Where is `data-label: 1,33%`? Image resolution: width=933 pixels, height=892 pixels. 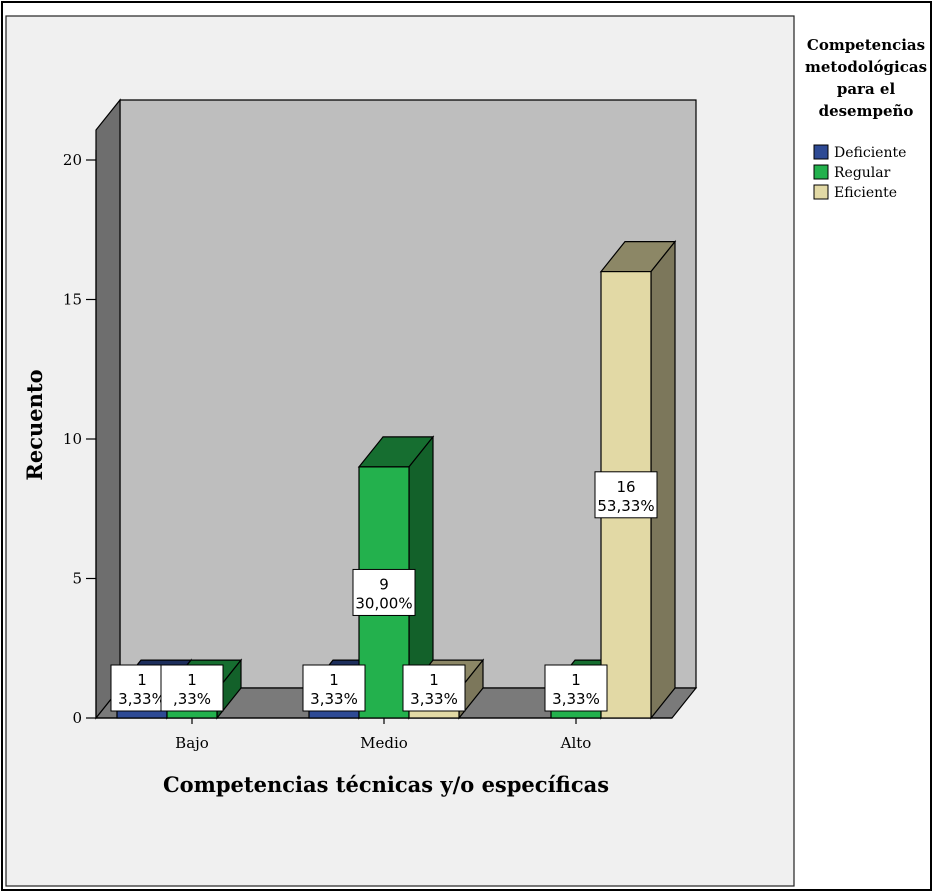 data-label: 1,33% is located at coordinates (192, 688).